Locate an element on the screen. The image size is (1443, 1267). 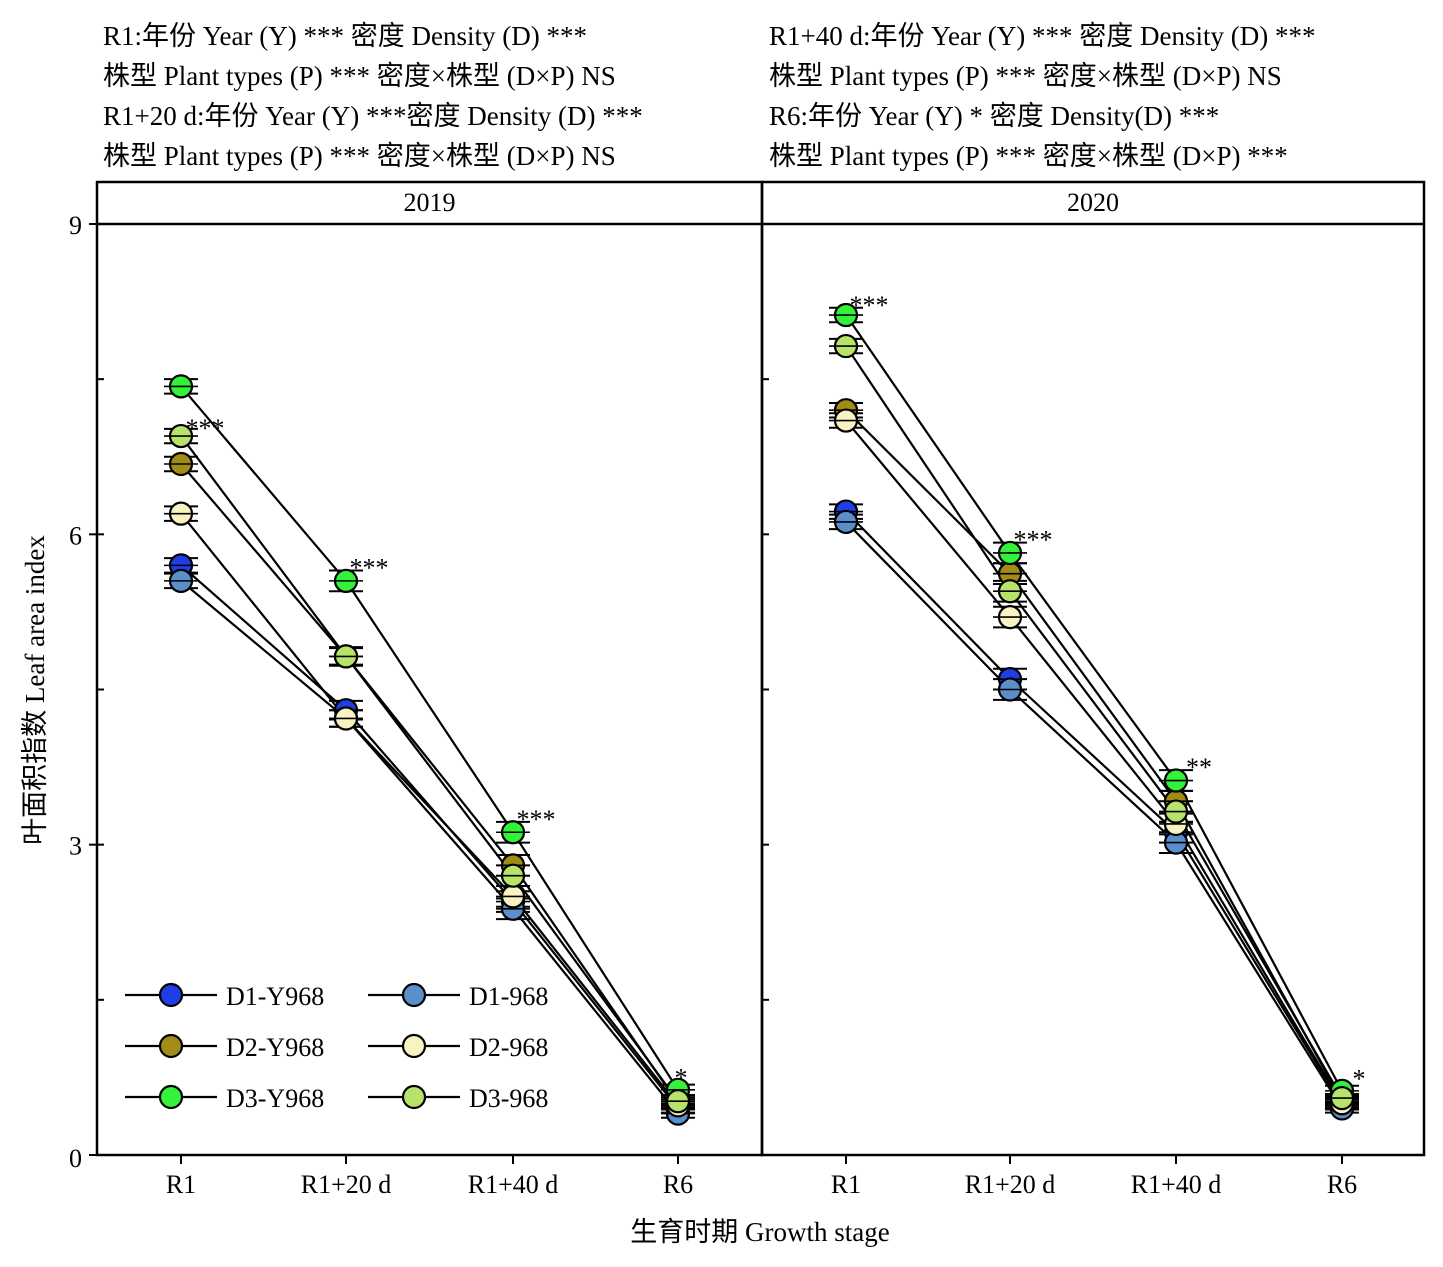
y-tick-label: 0 is located at coordinates (75, 1158).